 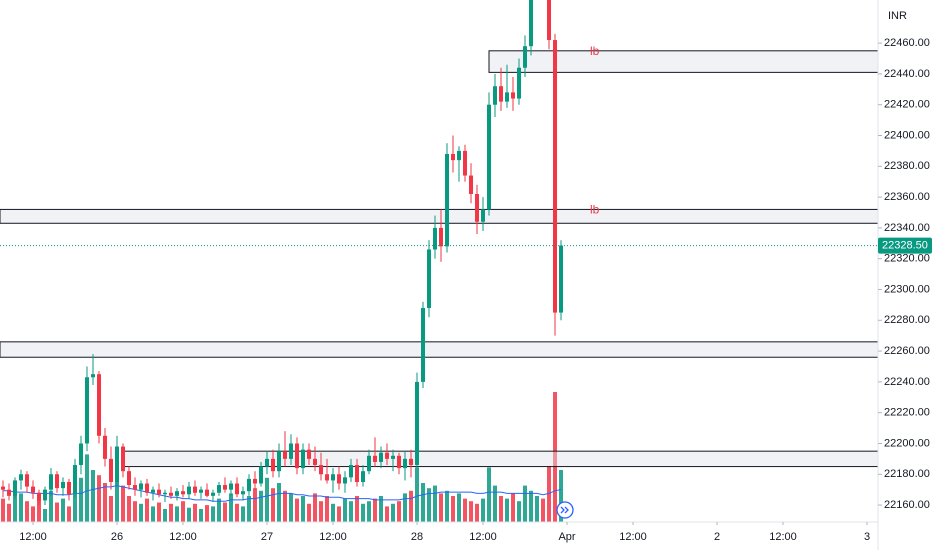 I want to click on realtime-button, so click(x=565, y=510).